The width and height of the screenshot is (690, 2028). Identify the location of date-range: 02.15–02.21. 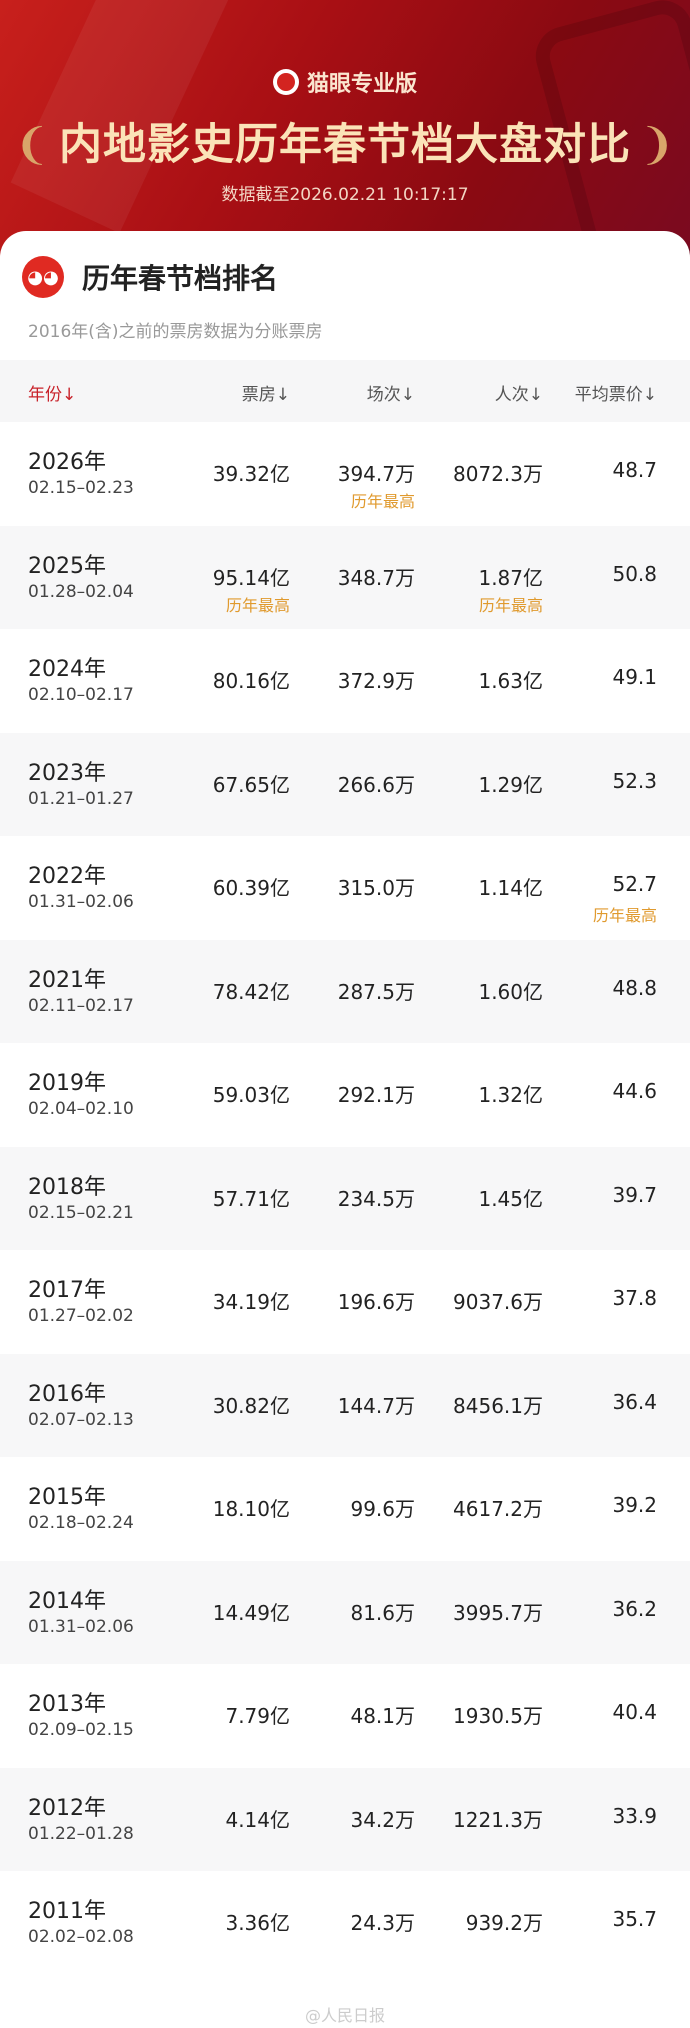
(81, 1212).